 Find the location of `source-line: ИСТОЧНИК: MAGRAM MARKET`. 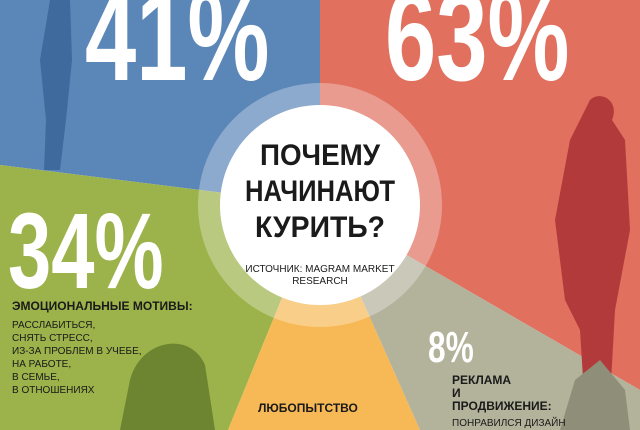

source-line: ИСТОЧНИК: MAGRAM MARKET is located at coordinates (319, 269).